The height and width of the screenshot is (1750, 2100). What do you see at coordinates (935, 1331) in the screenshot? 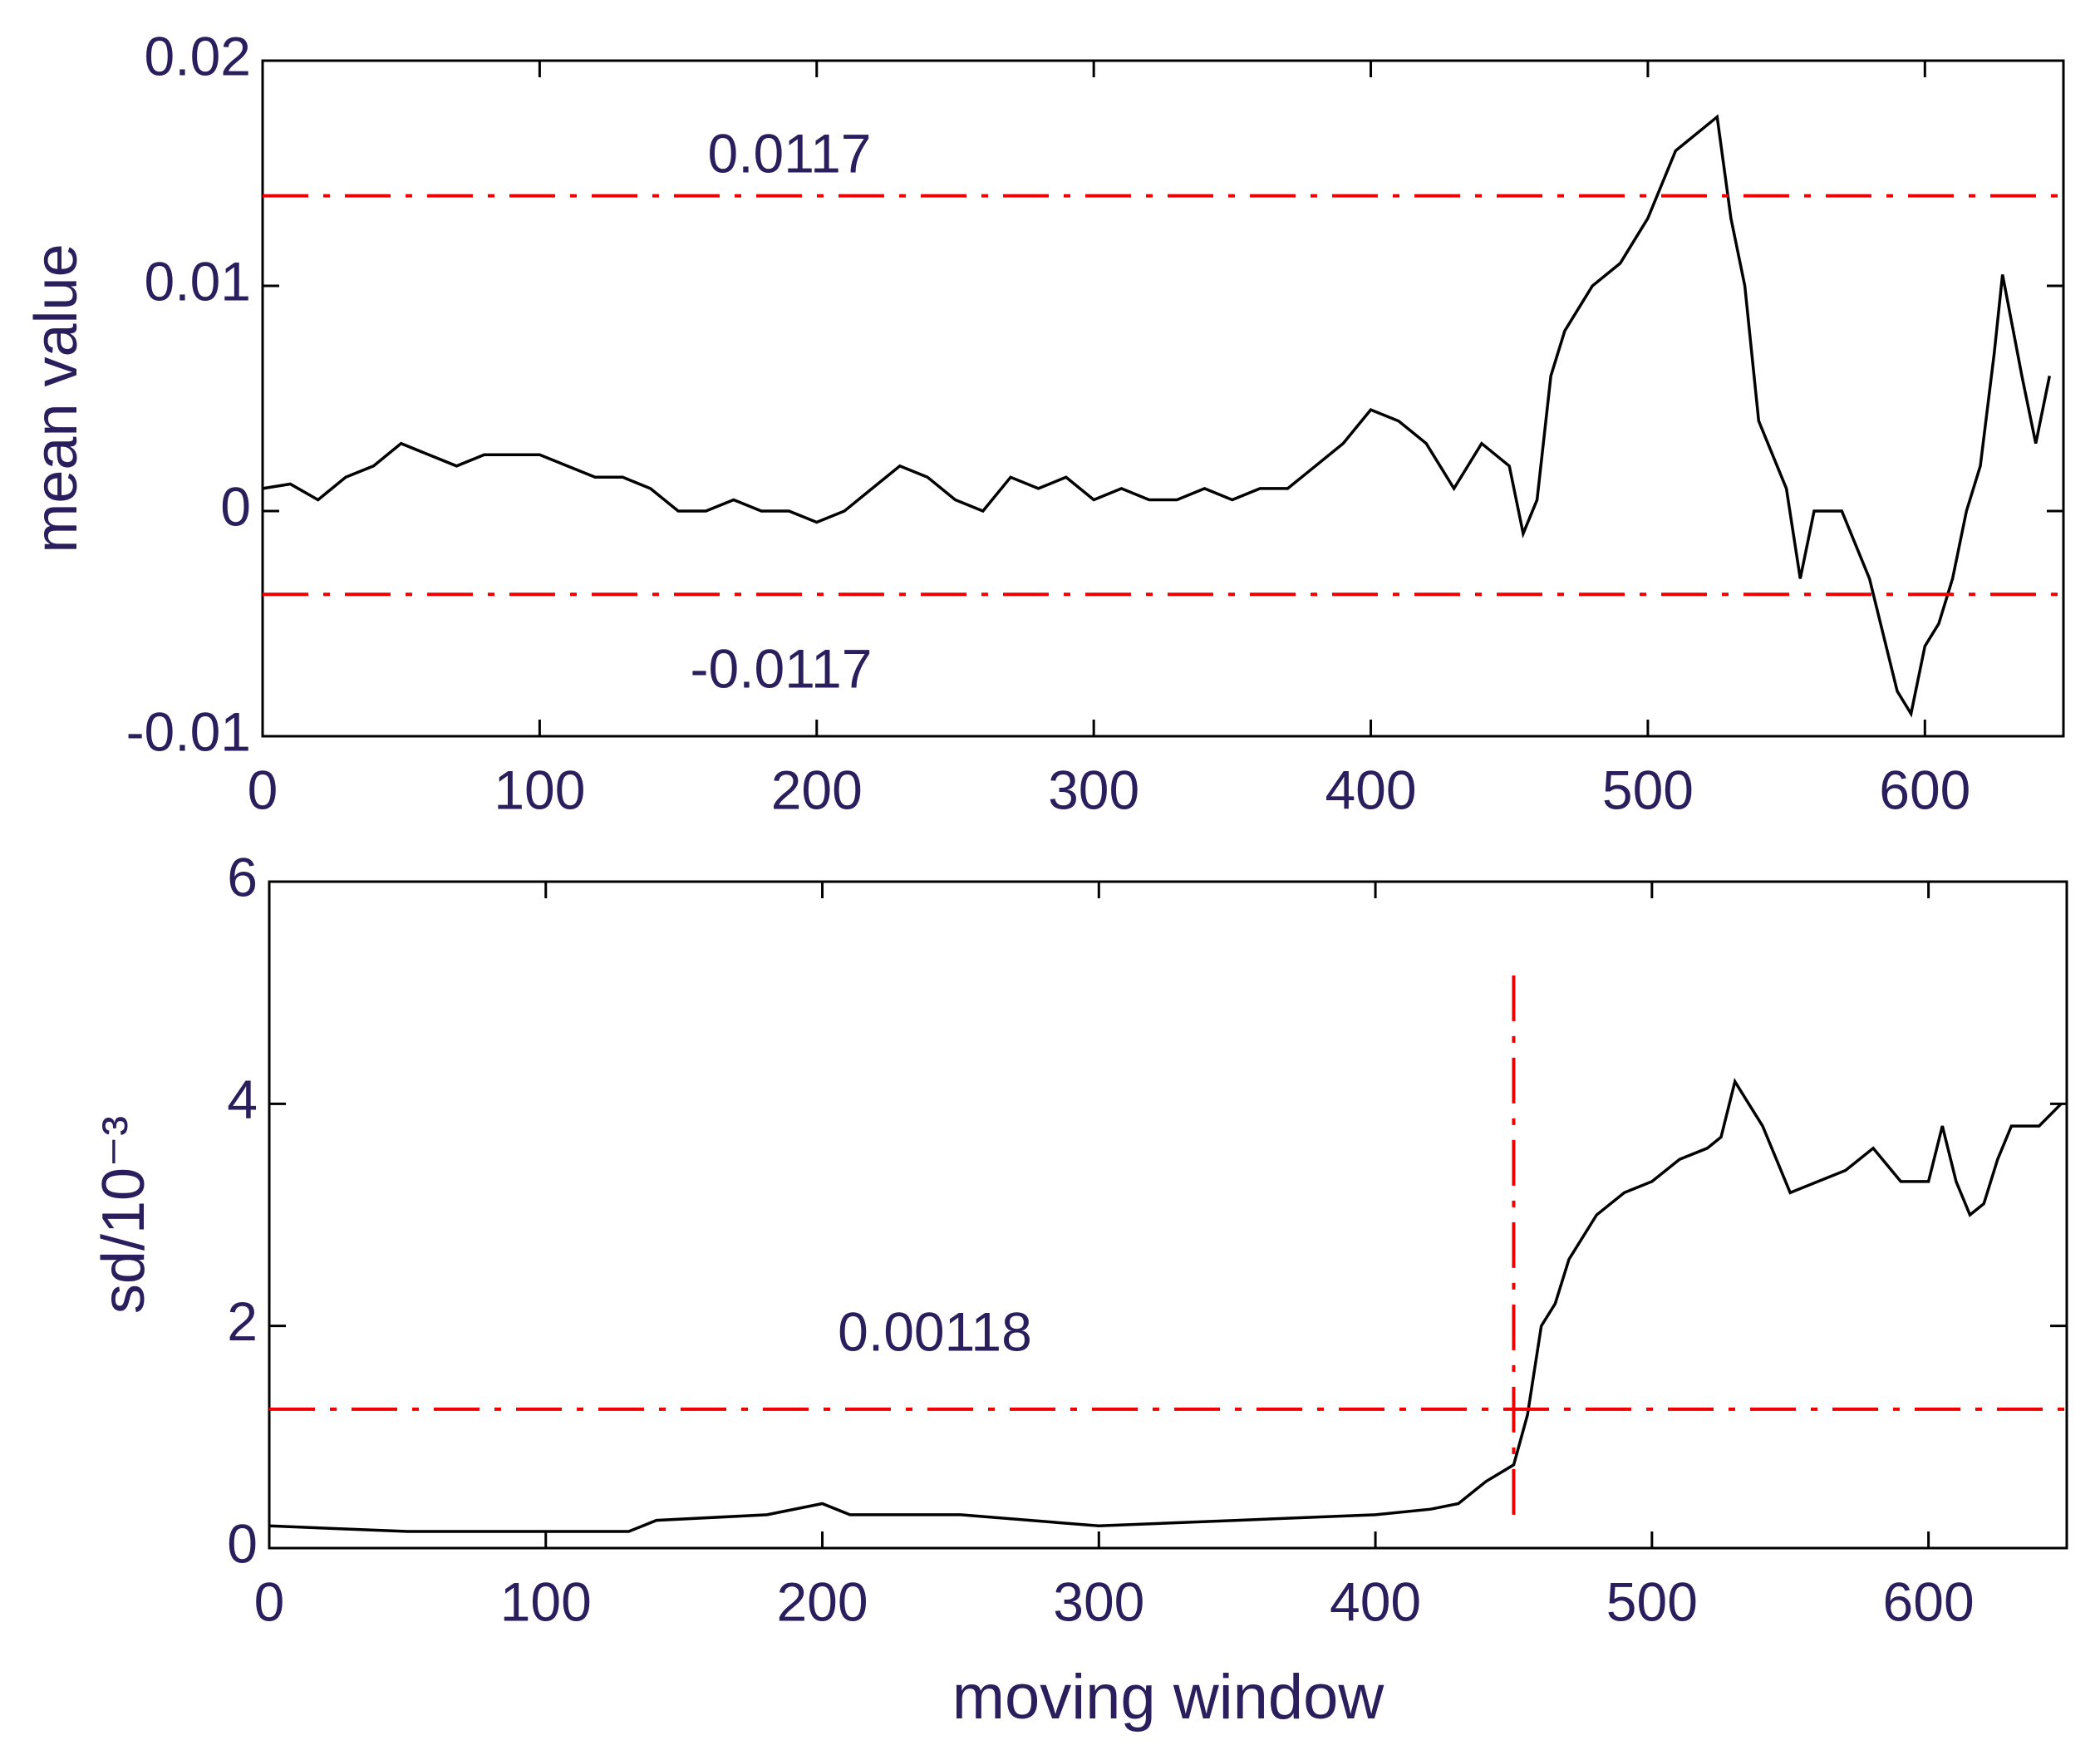
I see `annotation: 0.00118` at bounding box center [935, 1331].